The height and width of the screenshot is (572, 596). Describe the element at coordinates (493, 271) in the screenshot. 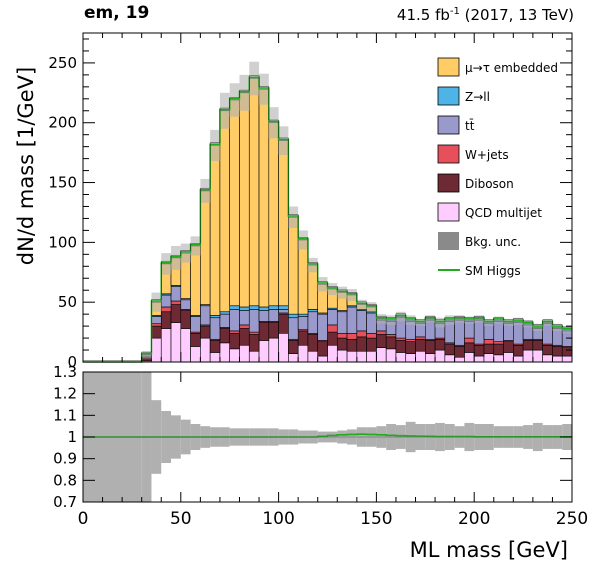

I see `legend-label: SM Higgs` at that location.